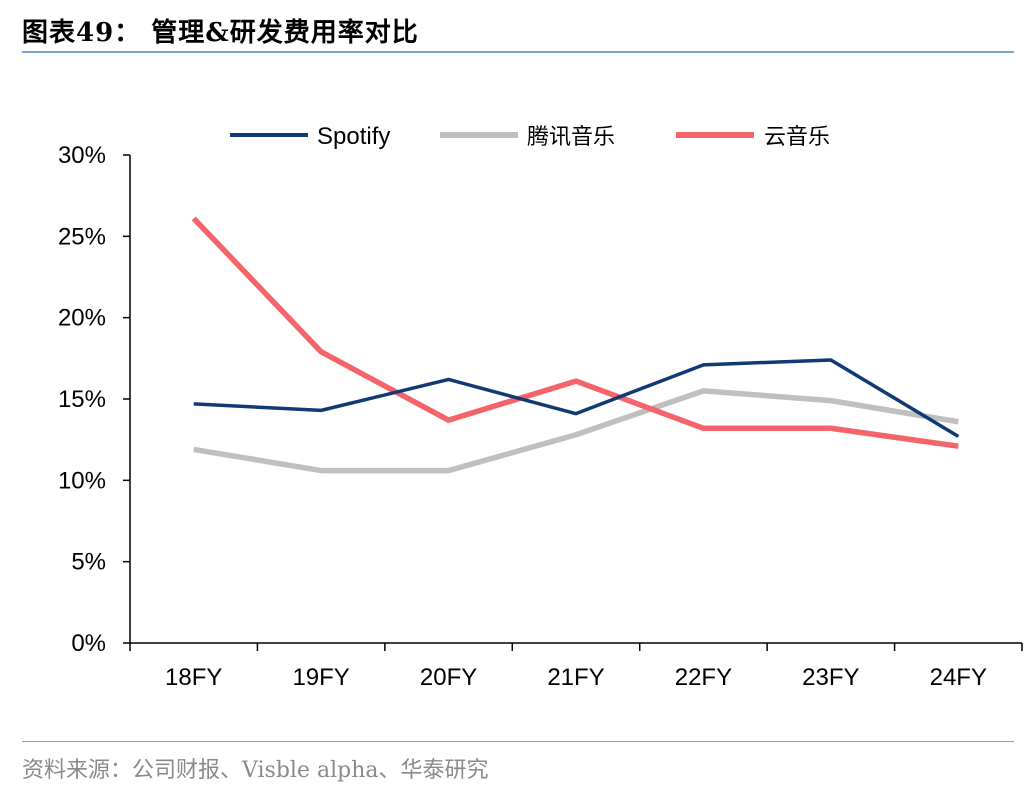 The width and height of the screenshot is (1036, 792). I want to click on x-tick-label: 20FY, so click(448, 677).